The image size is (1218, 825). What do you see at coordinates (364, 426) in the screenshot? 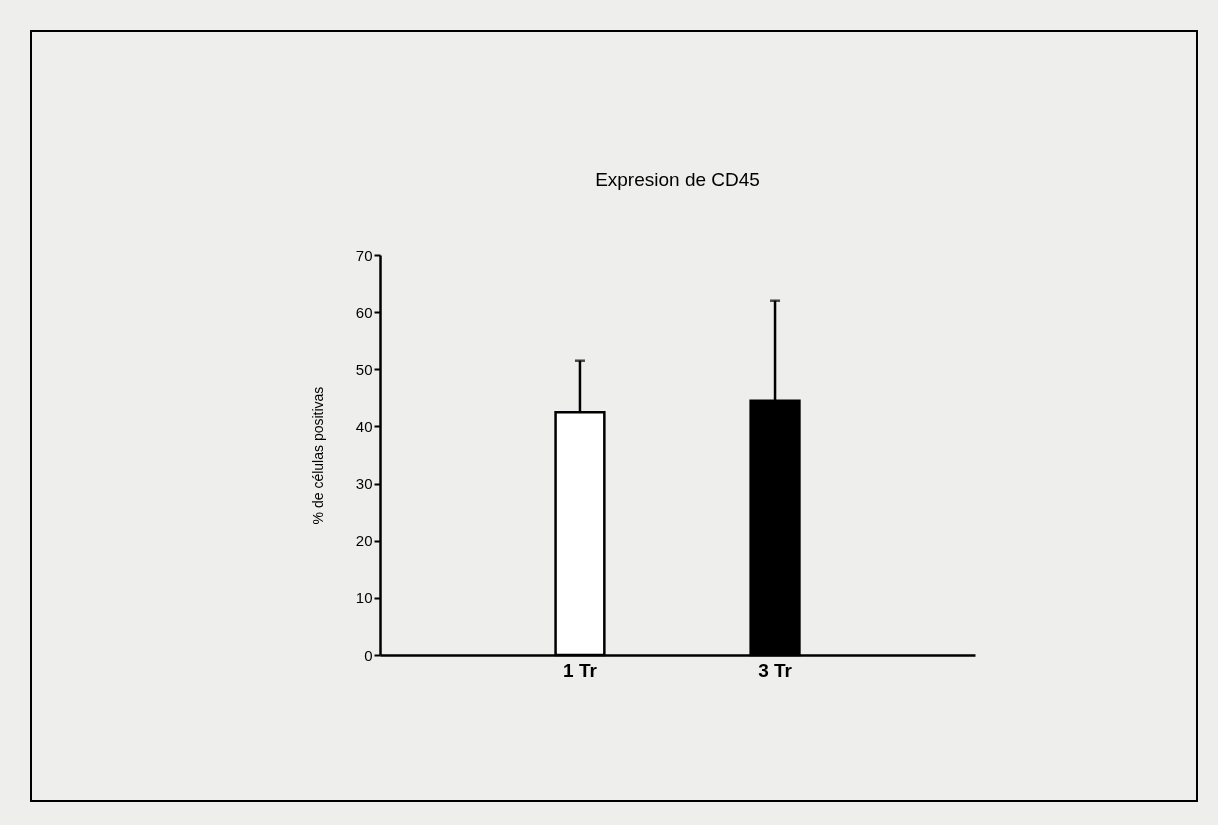
I see `y-tick-label: 40` at bounding box center [364, 426].